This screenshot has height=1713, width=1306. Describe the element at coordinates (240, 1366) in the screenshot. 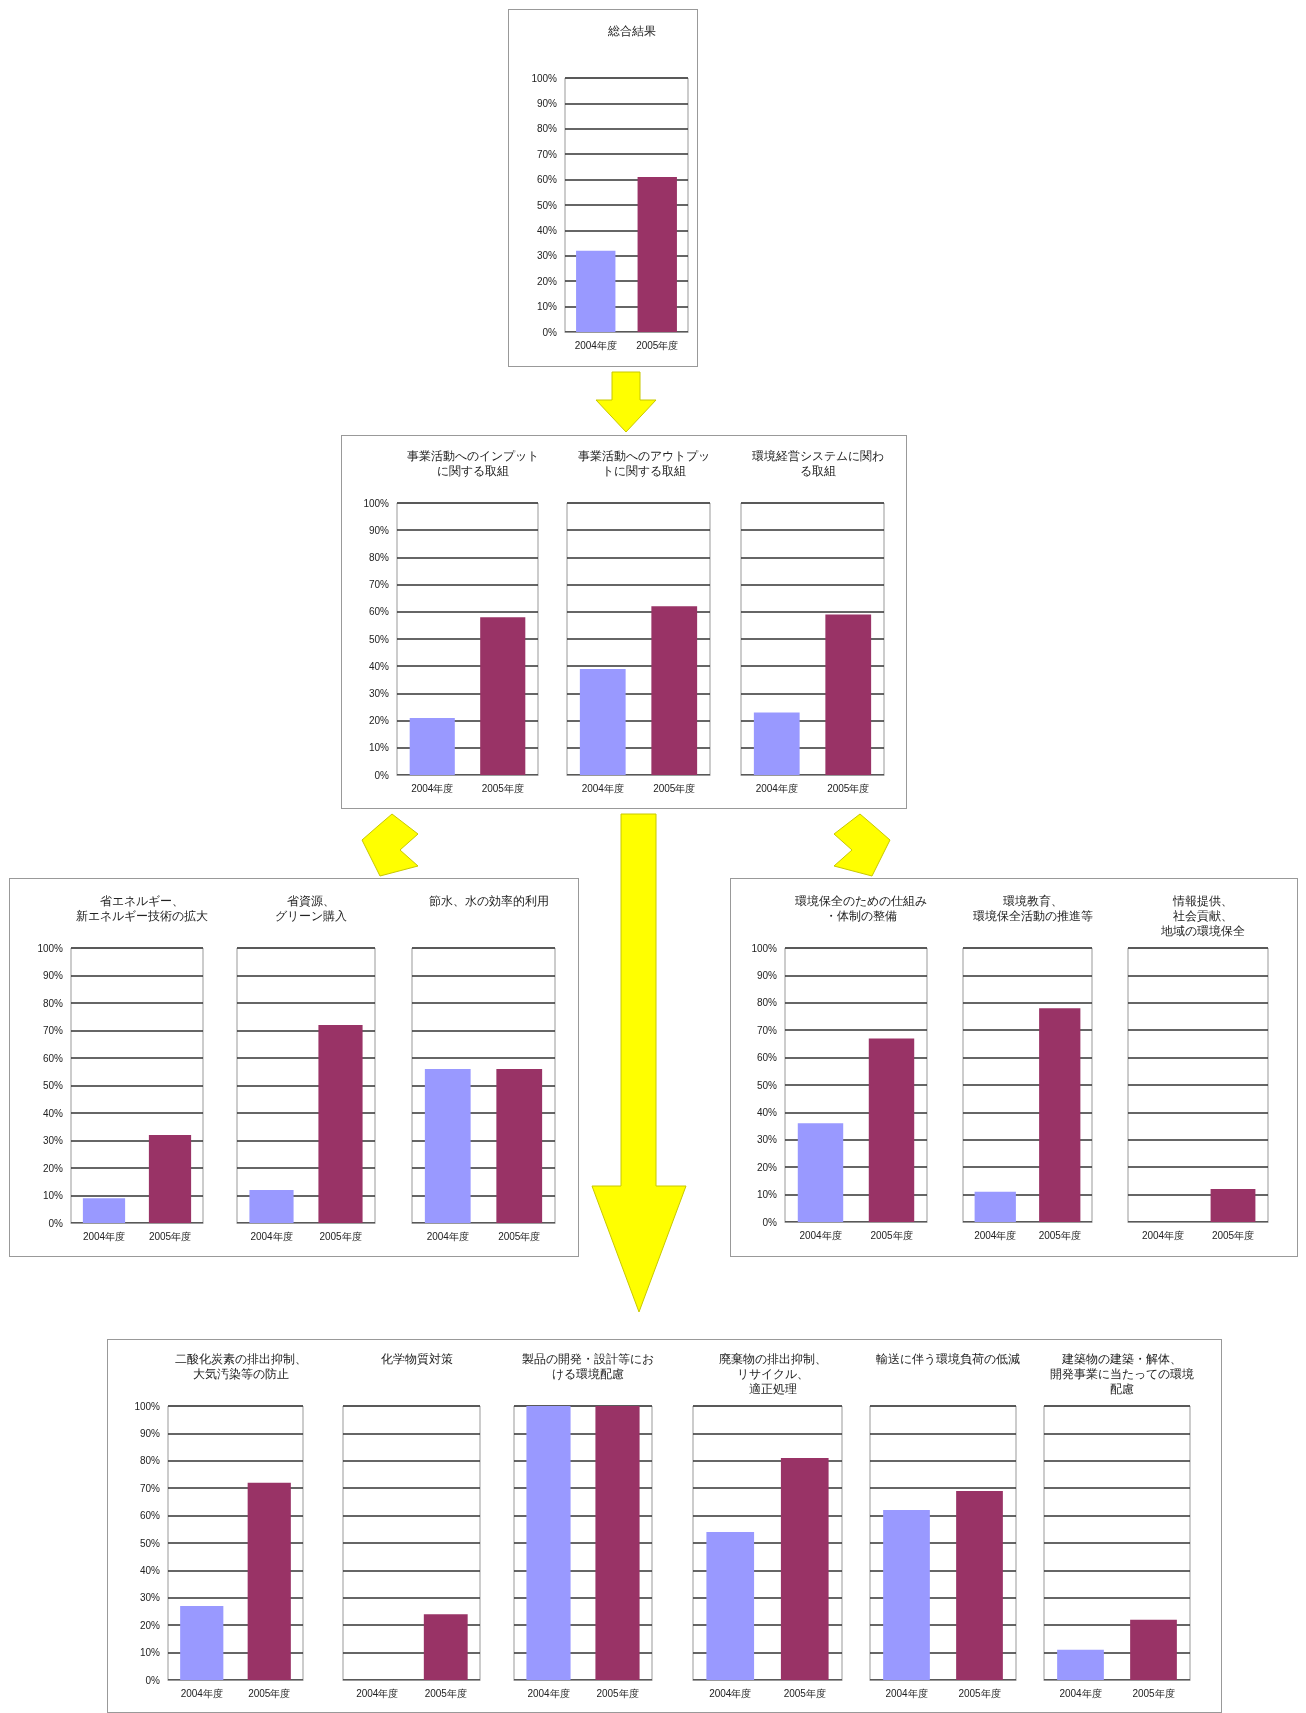

I see `chart-title: 二酸化炭素の排出抑制、大気汚染等の防止` at that location.